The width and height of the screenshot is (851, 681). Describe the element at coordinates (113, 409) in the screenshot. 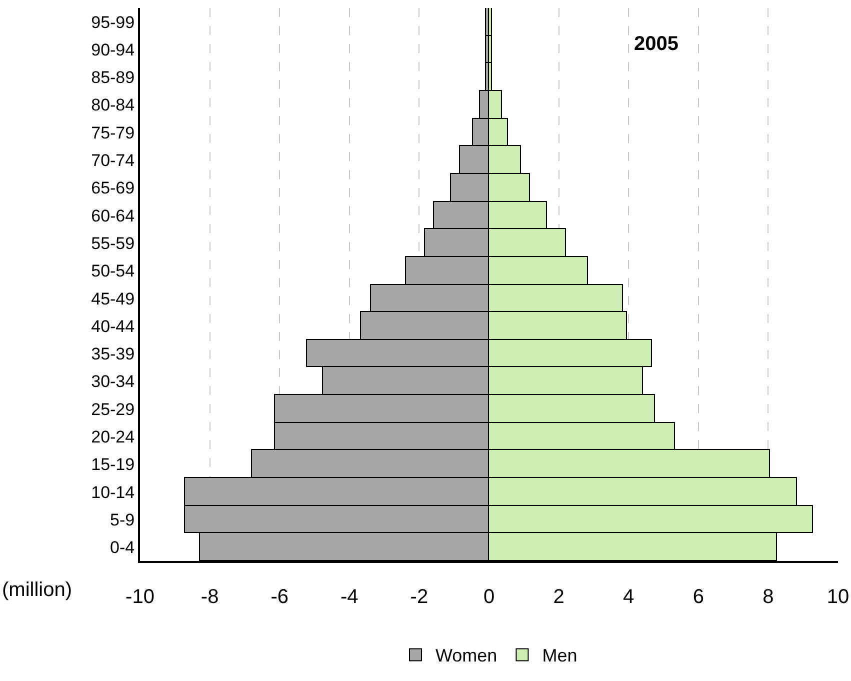

I see `y-tick-label: 25-29` at that location.